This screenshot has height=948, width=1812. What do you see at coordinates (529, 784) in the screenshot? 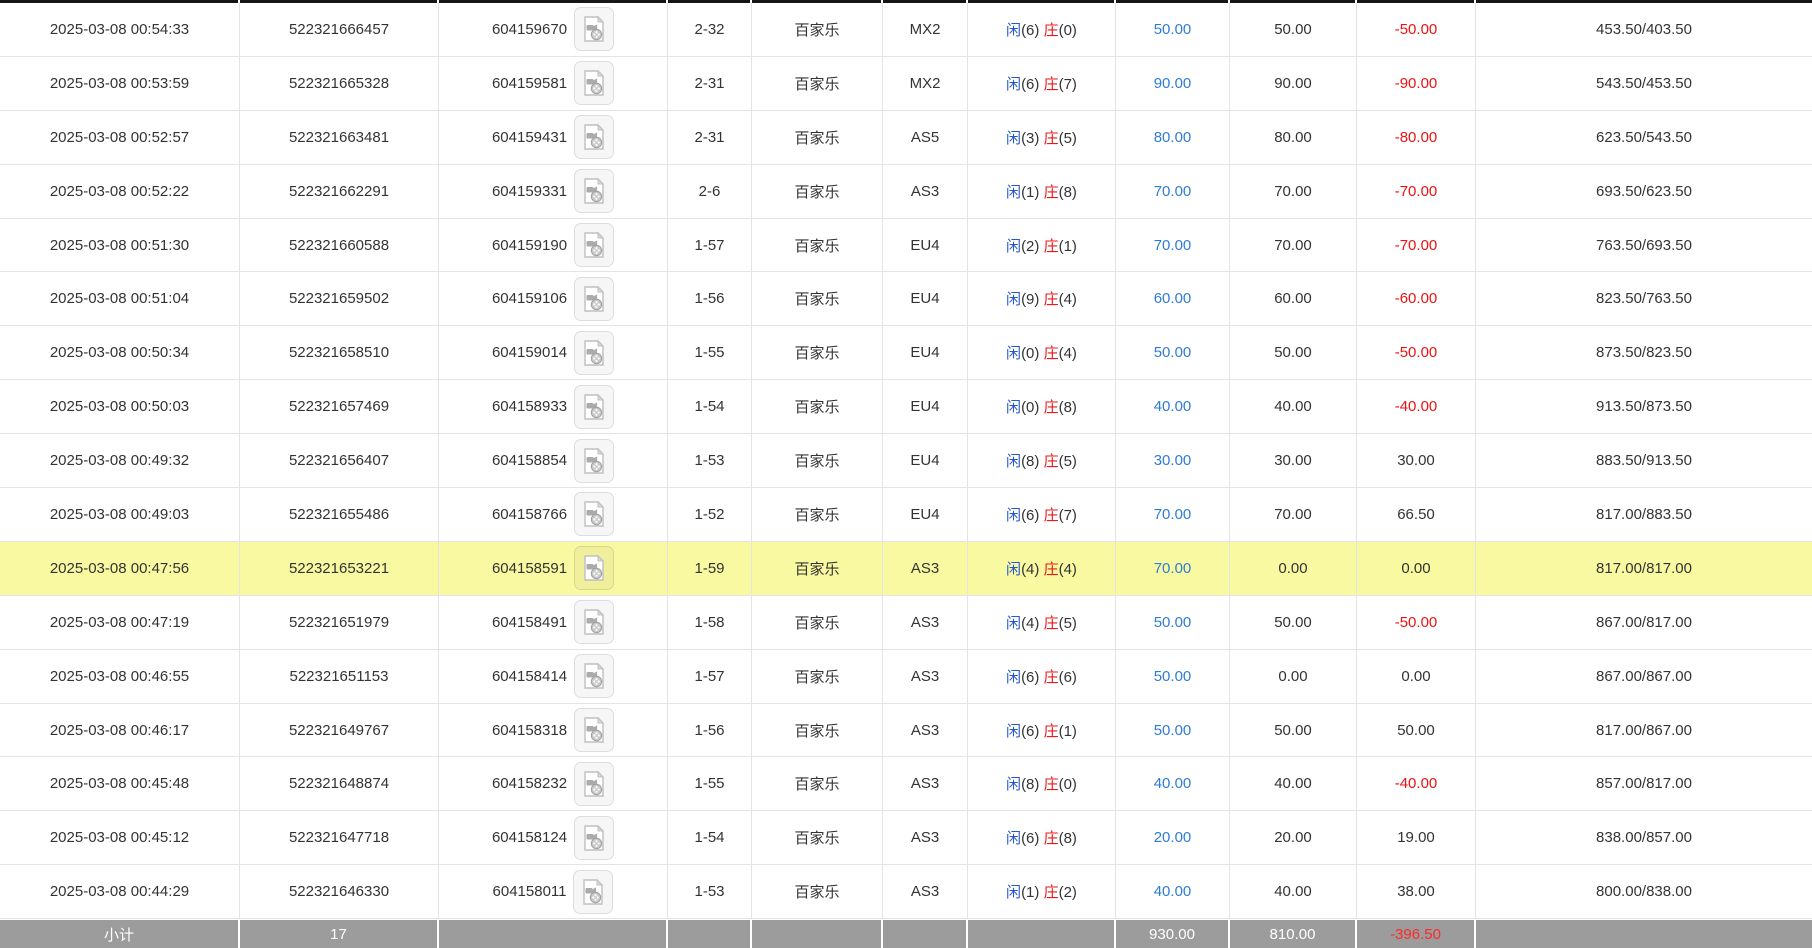
I see `round-id: 604158232` at bounding box center [529, 784].